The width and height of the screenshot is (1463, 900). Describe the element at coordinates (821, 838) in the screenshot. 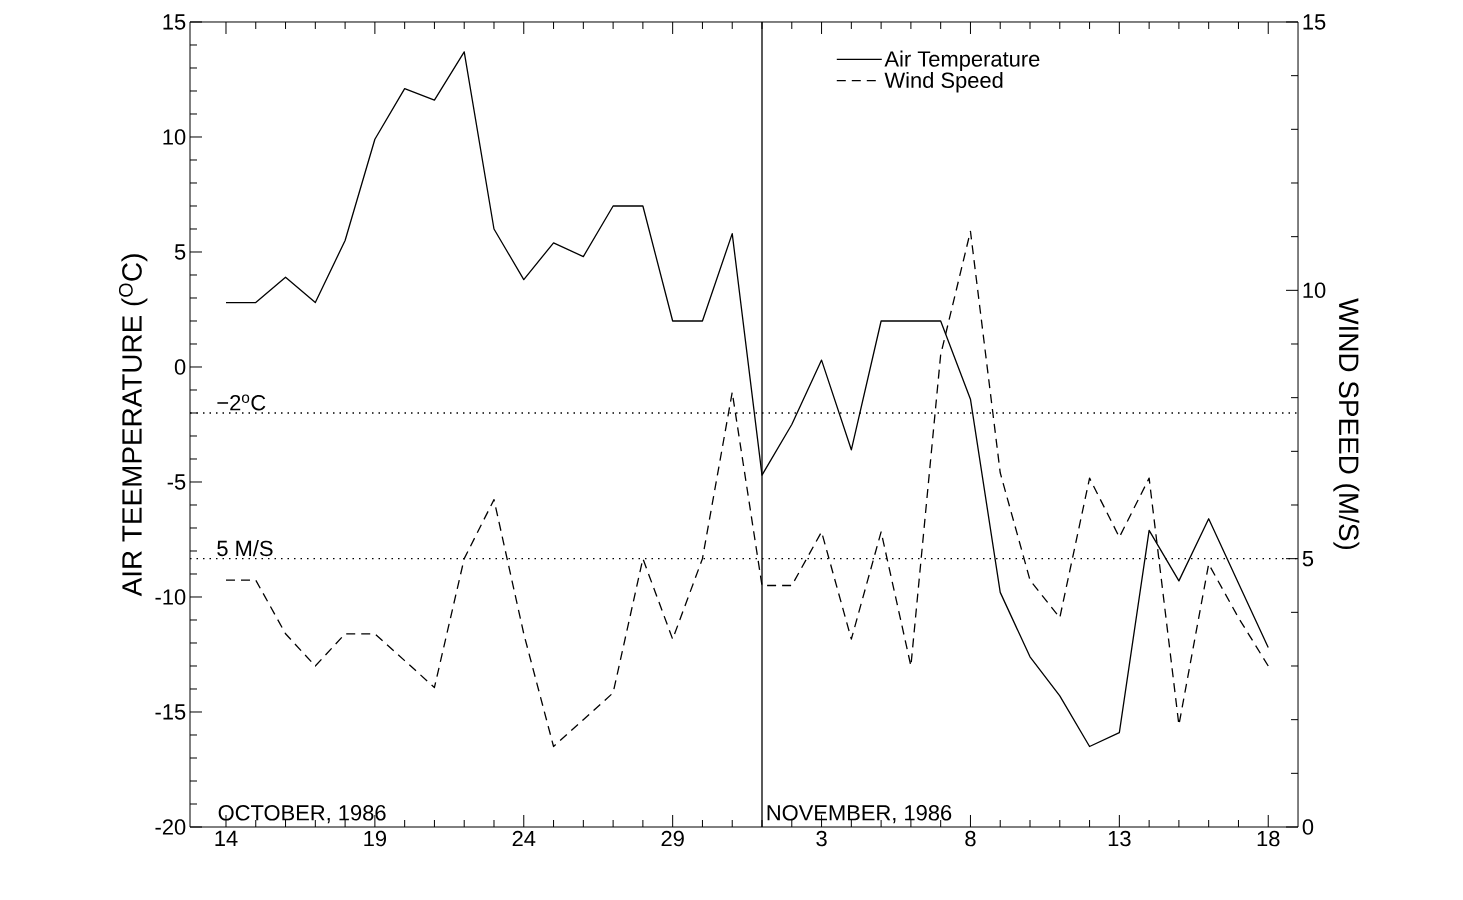

I see `x-tick-label: 3` at that location.